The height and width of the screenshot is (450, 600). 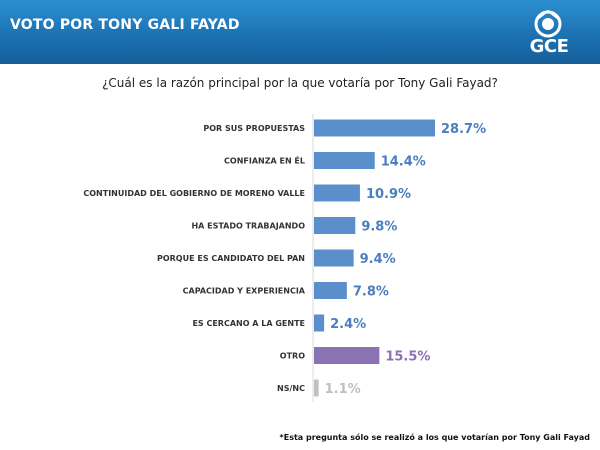 What do you see at coordinates (254, 128) in the screenshot?
I see `category-label: POR SUS PROPUESTAS` at bounding box center [254, 128].